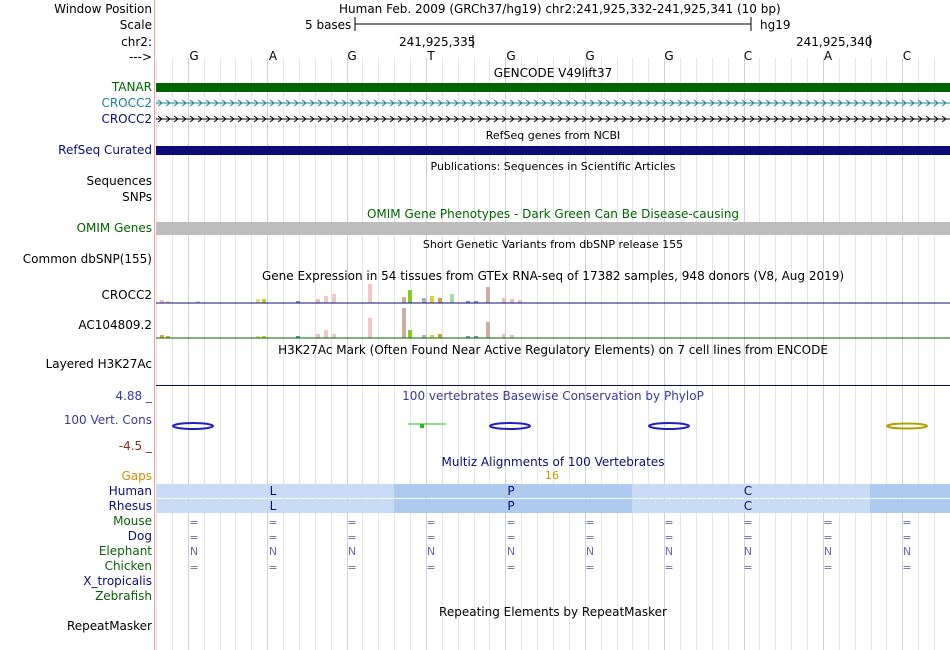 The image size is (950, 650). Describe the element at coordinates (748, 506) in the screenshot. I see `rhesus-amino-acid: C` at that location.